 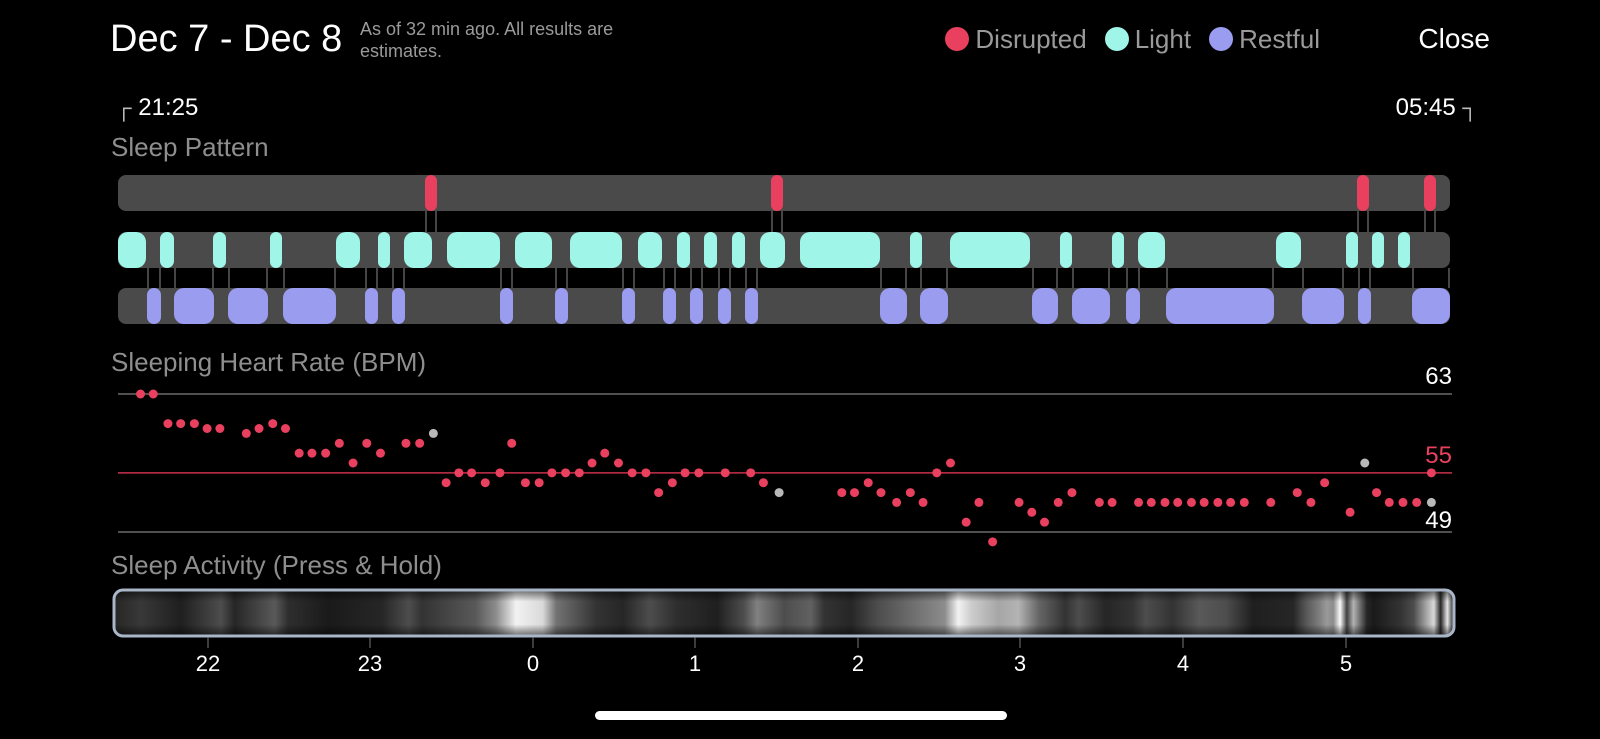 What do you see at coordinates (269, 362) in the screenshot?
I see `heart-rate-label: Sleeping Heart Rate (BPM)` at bounding box center [269, 362].